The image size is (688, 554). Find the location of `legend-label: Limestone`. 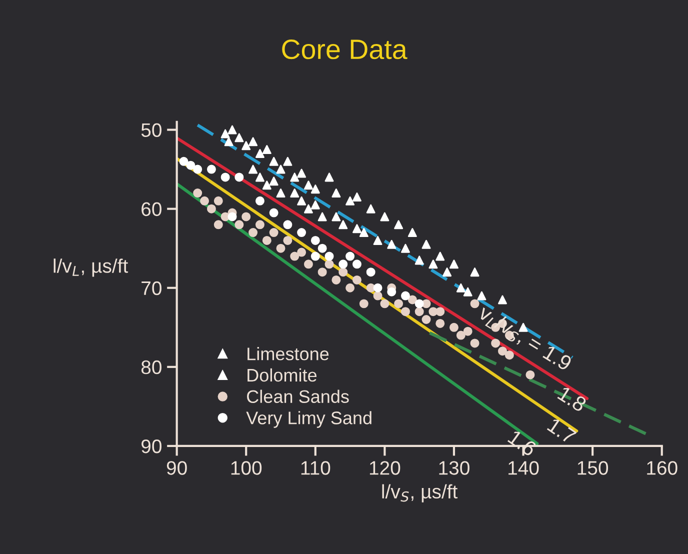

legend-label: Limestone is located at coordinates (288, 353).